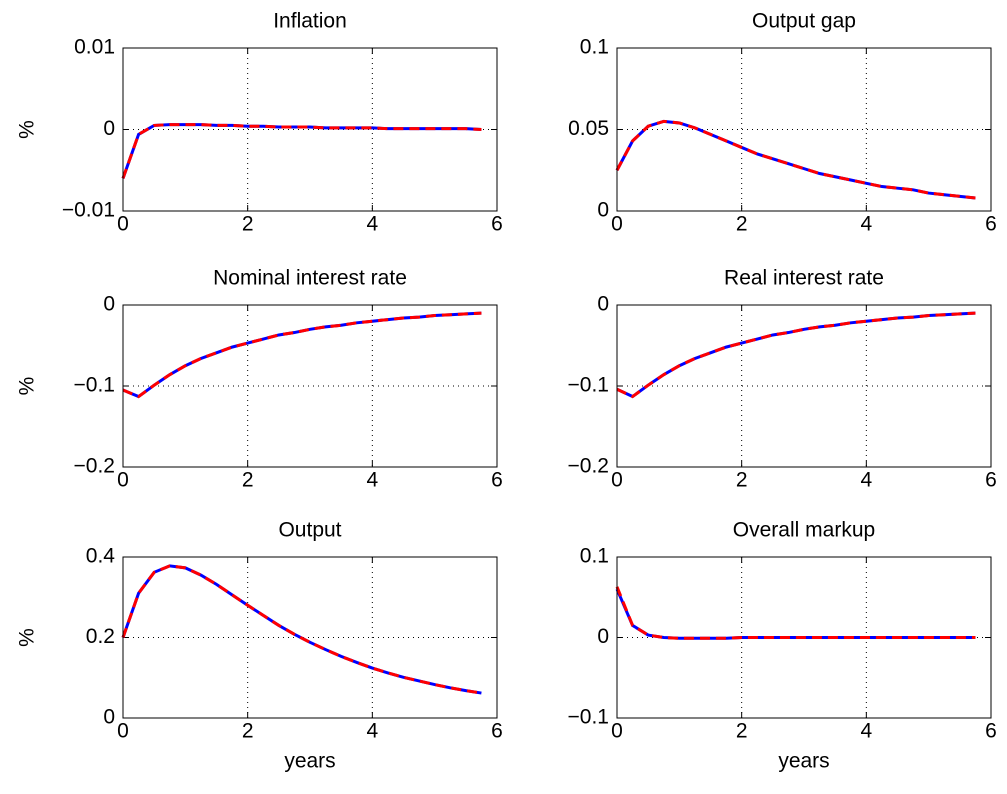 This screenshot has width=1007, height=794. I want to click on subplot-title: Nominal interest rate, so click(310, 278).